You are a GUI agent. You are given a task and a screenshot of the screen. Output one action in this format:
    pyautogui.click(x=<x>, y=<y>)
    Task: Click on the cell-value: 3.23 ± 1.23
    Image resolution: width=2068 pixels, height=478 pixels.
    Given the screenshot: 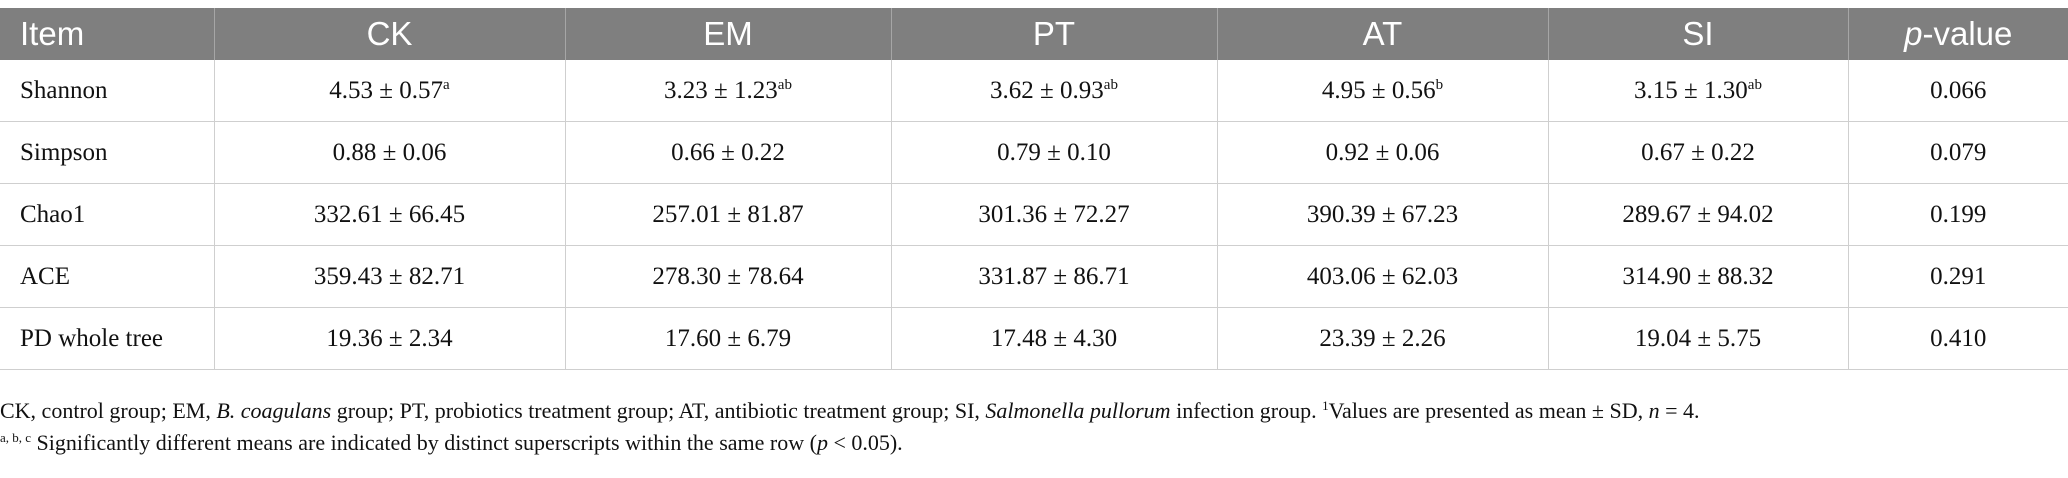 What is the action you would take?
    pyautogui.click(x=721, y=90)
    